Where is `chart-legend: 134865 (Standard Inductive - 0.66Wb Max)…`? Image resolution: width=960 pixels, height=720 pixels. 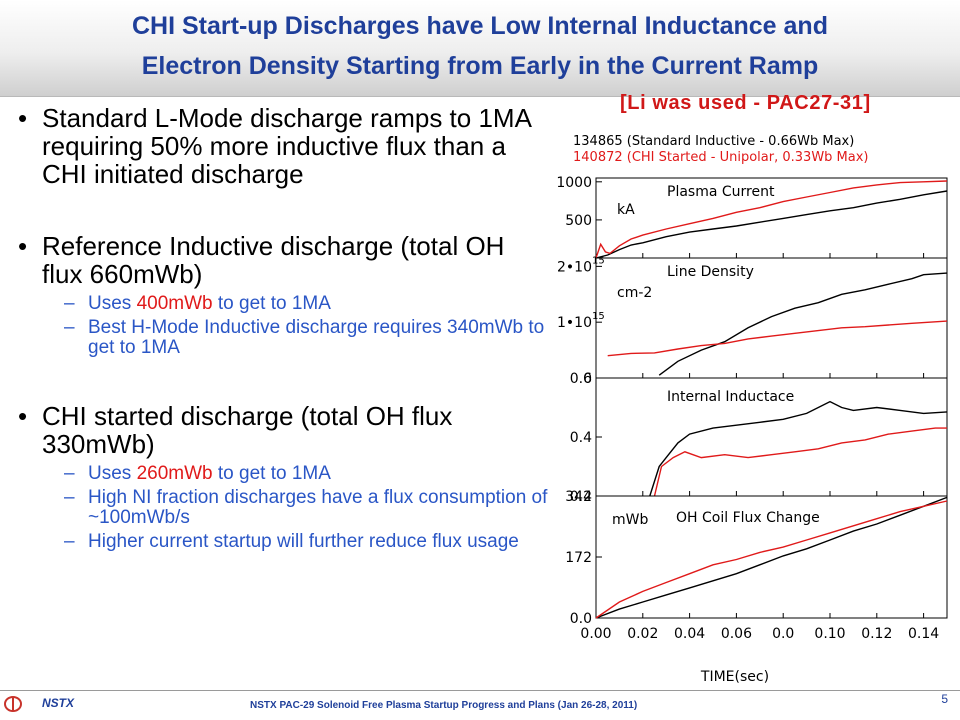
chart-legend: 134865 (Standard Inductive - 0.66Wb Max)… is located at coordinates (721, 149).